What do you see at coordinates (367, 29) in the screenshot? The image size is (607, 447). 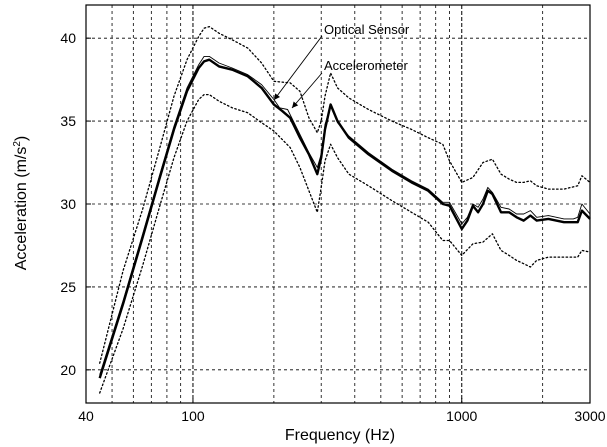 I see `annotation-optical-sensor: Optical Sensor` at bounding box center [367, 29].